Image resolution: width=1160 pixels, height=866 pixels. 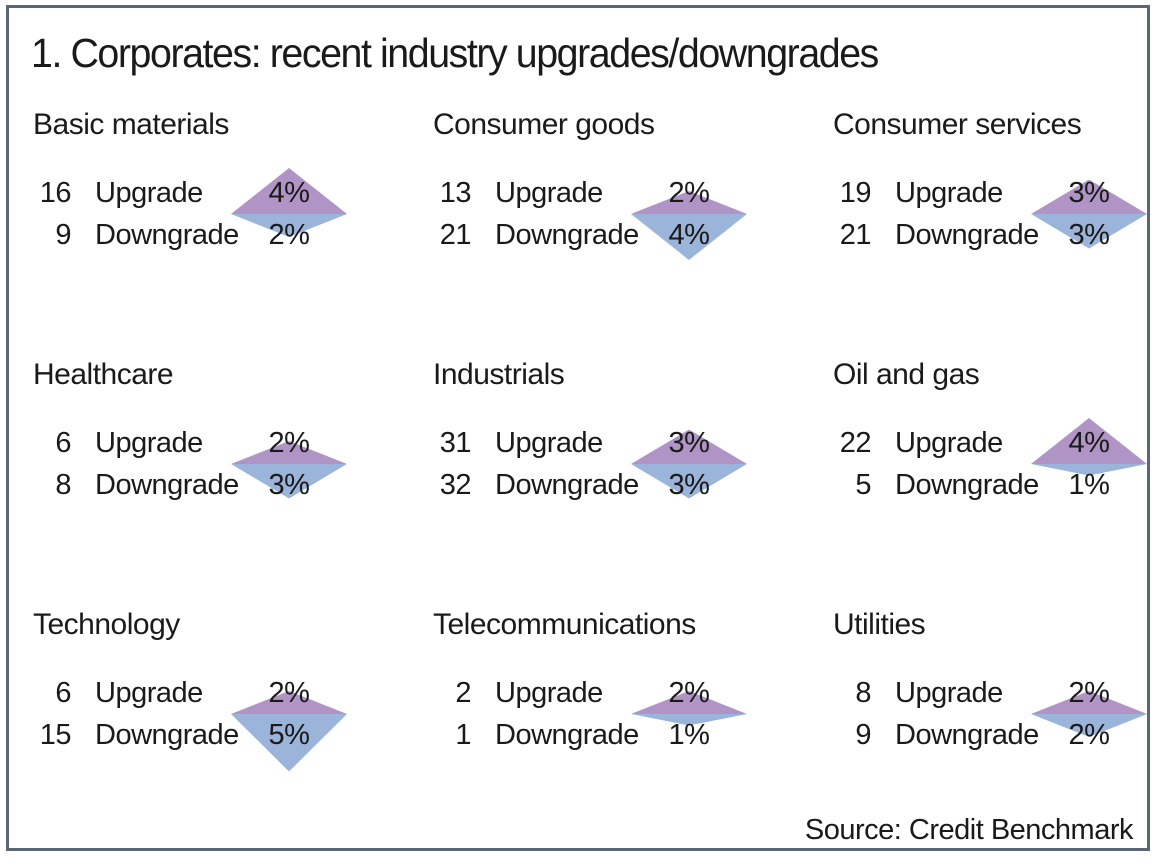 What do you see at coordinates (463, 693) in the screenshot?
I see `upgrade-count: 2` at bounding box center [463, 693].